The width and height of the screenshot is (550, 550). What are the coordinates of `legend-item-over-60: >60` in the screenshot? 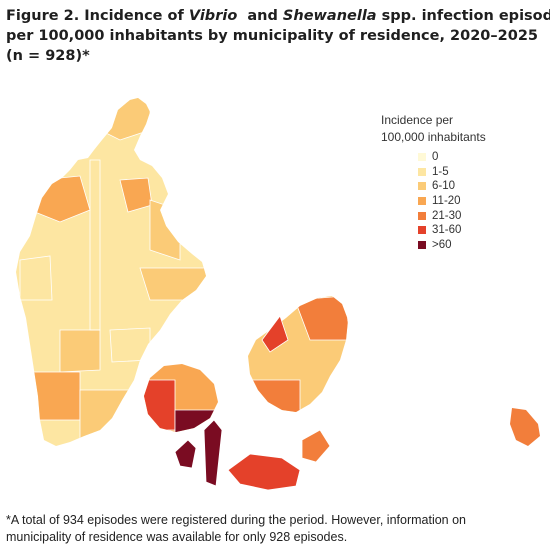 It's located at (452, 245).